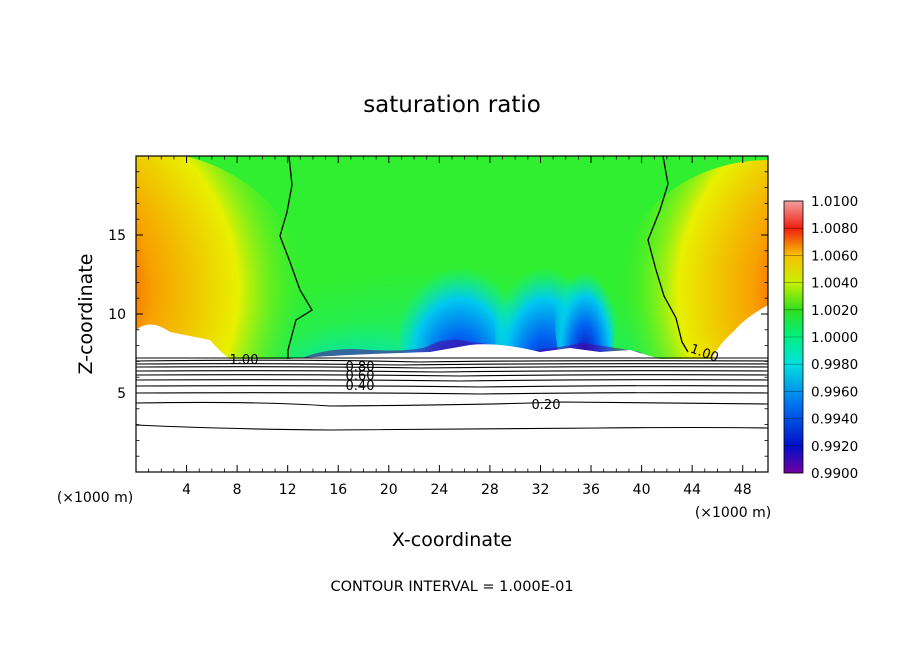  I want to click on colorbar-label: 1.0040, so click(834, 284).